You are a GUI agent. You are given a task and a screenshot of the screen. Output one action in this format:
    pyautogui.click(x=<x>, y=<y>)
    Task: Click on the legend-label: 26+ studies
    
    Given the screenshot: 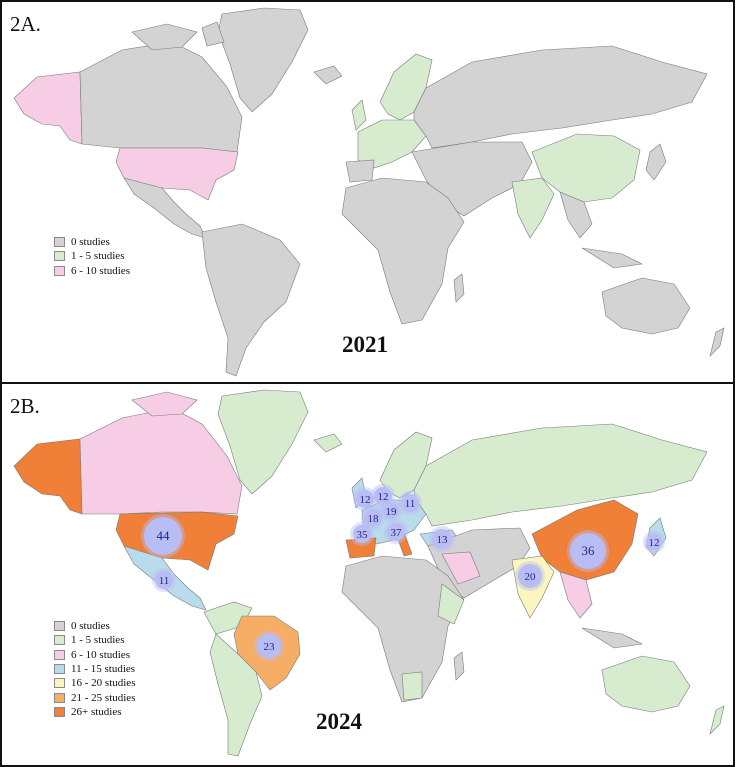 What is the action you would take?
    pyautogui.click(x=96, y=711)
    